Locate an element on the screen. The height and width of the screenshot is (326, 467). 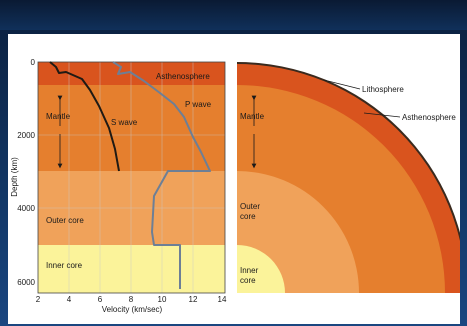
x-axis-label: Velocity (km/sec) is located at coordinates (132, 309).